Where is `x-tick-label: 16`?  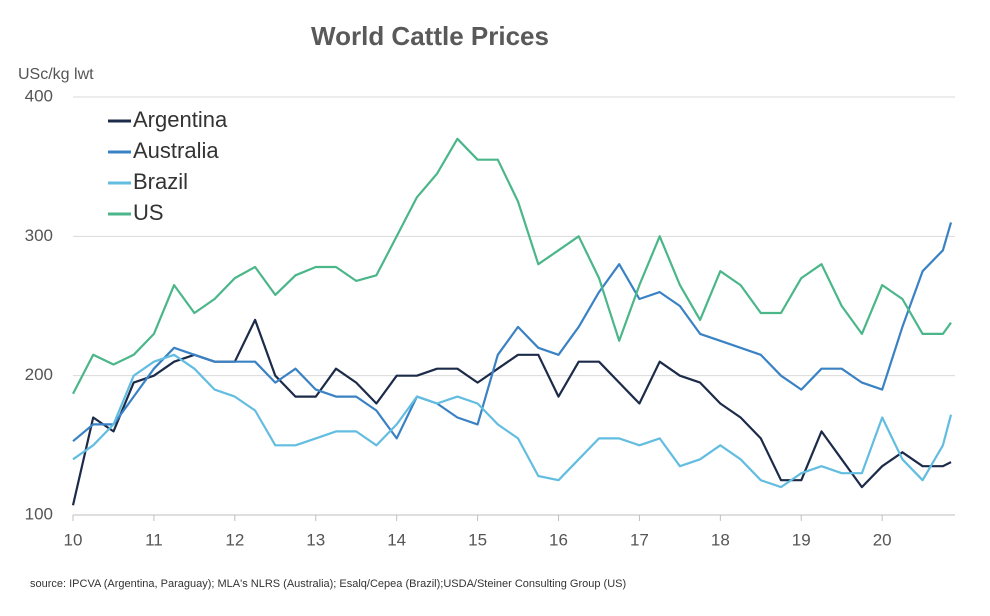
x-tick-label: 16 is located at coordinates (558, 539).